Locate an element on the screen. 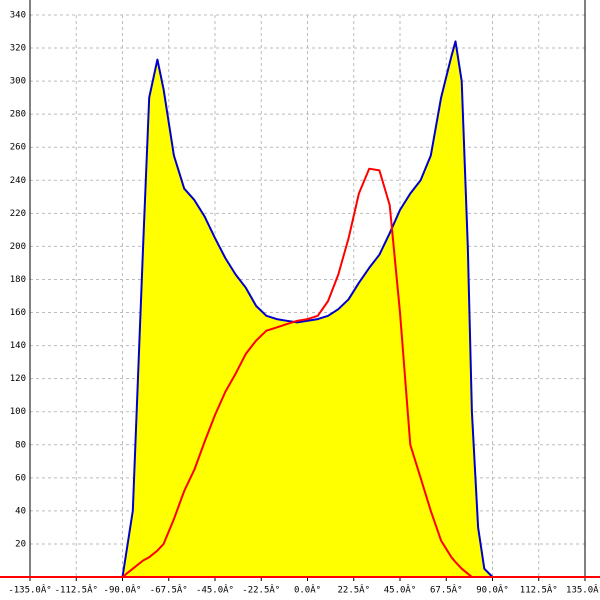  y-tick-label: 120 is located at coordinates (18, 379).